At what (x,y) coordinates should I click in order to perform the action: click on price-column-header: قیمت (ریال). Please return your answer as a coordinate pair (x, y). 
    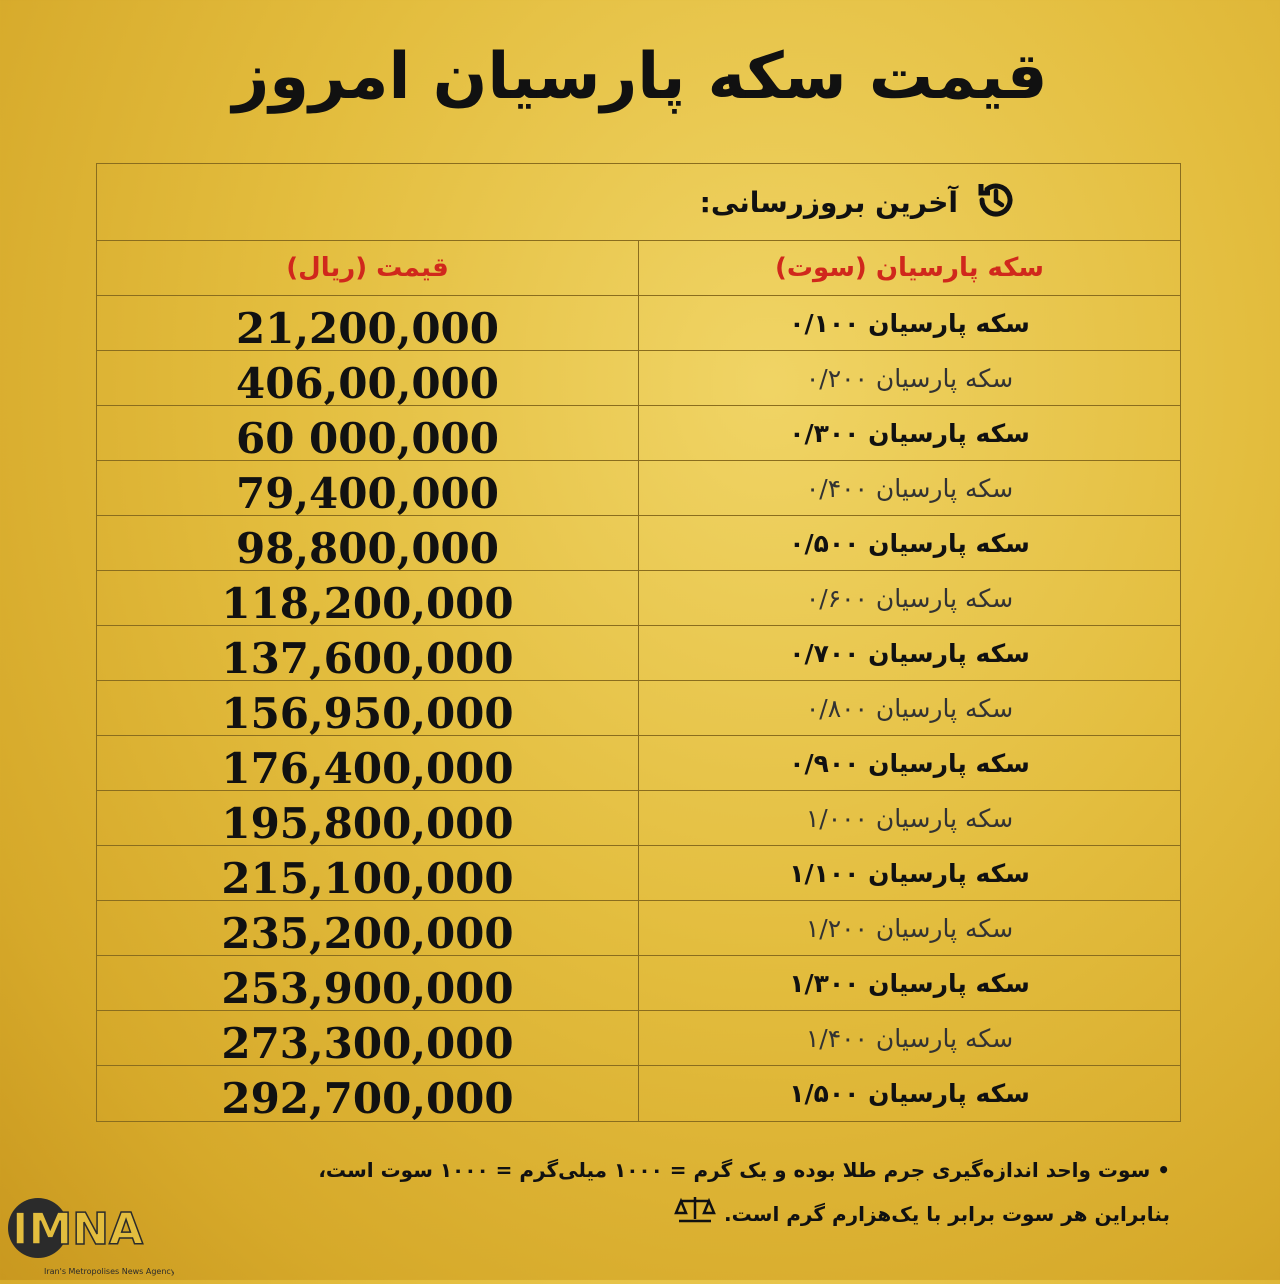
    Looking at the image, I should click on (368, 268).